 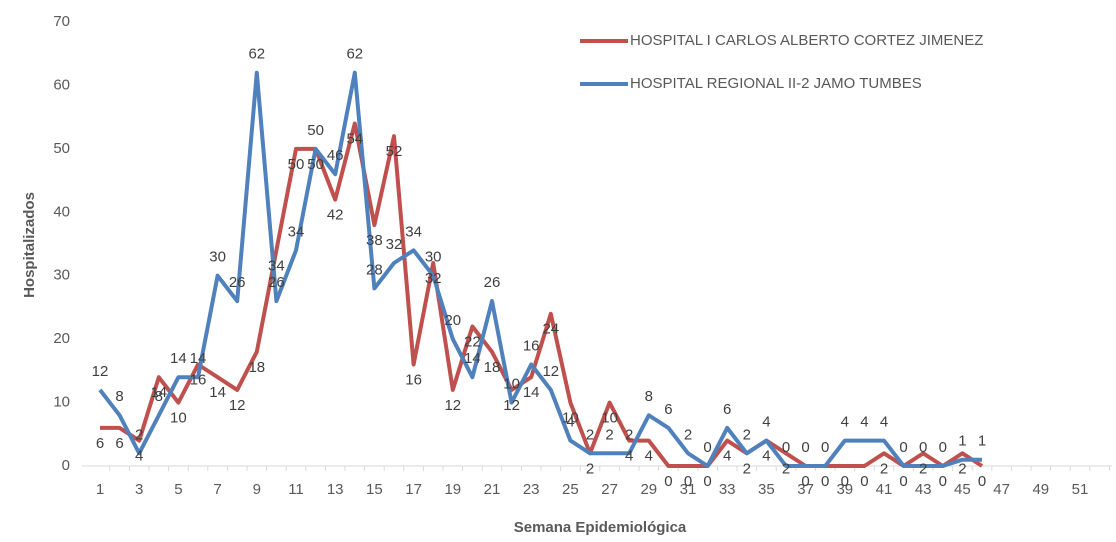 What do you see at coordinates (335, 155) in the screenshot?
I see `data-label: 46` at bounding box center [335, 155].